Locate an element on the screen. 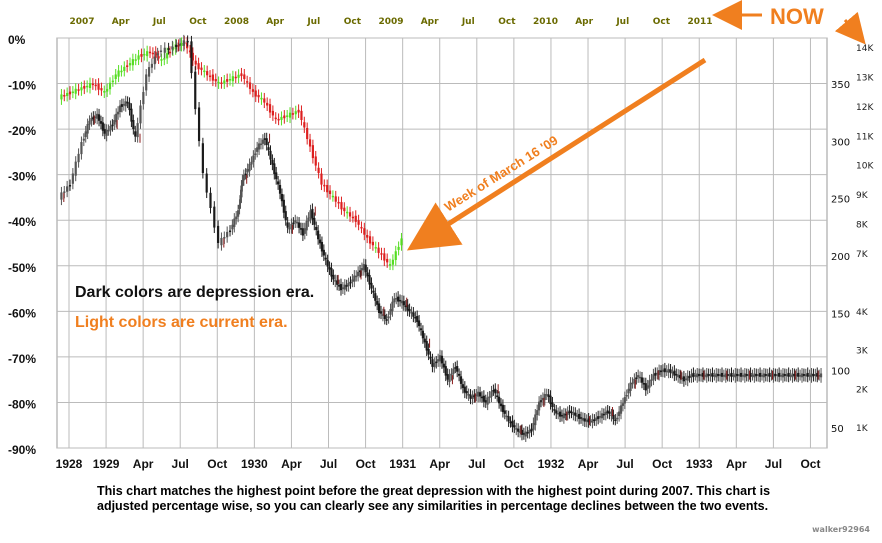 This screenshot has width=882, height=543. top-tick-label: Jul is located at coordinates (313, 22).